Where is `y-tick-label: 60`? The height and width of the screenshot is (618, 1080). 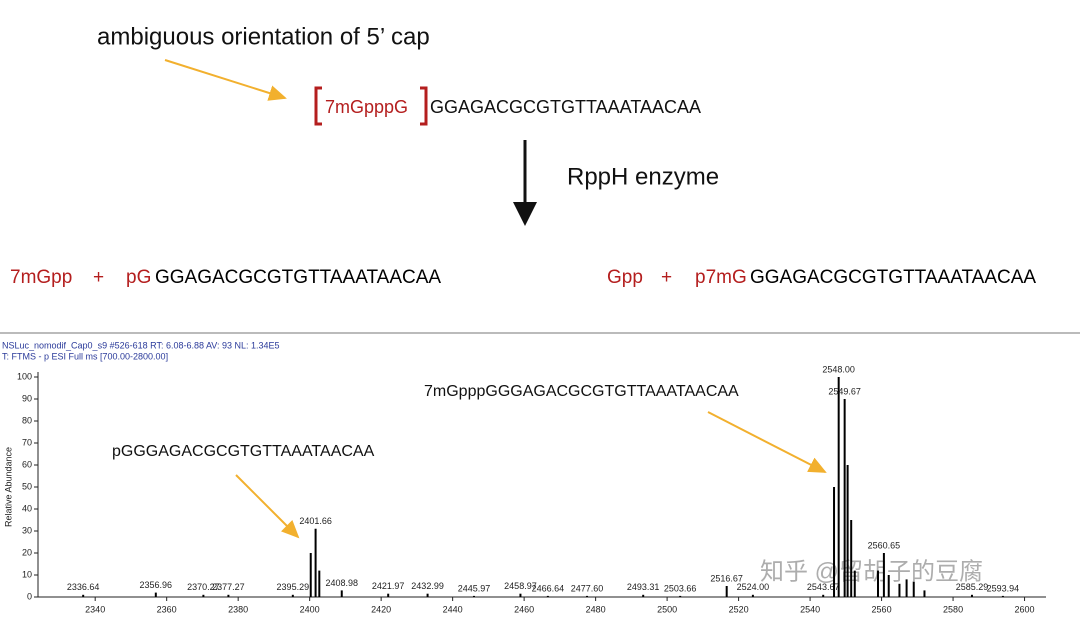 y-tick-label: 60 is located at coordinates (27, 464).